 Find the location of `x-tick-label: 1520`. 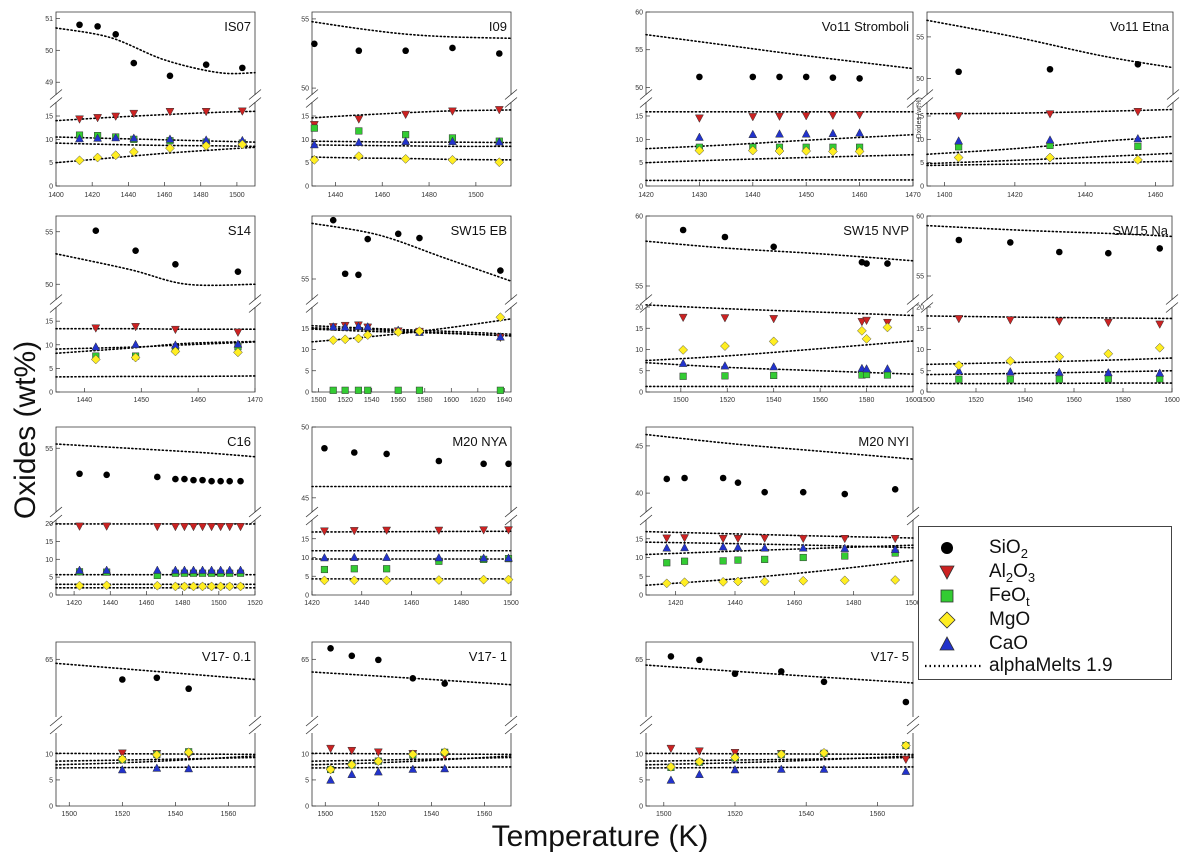

x-tick-label: 1520 is located at coordinates (379, 814).